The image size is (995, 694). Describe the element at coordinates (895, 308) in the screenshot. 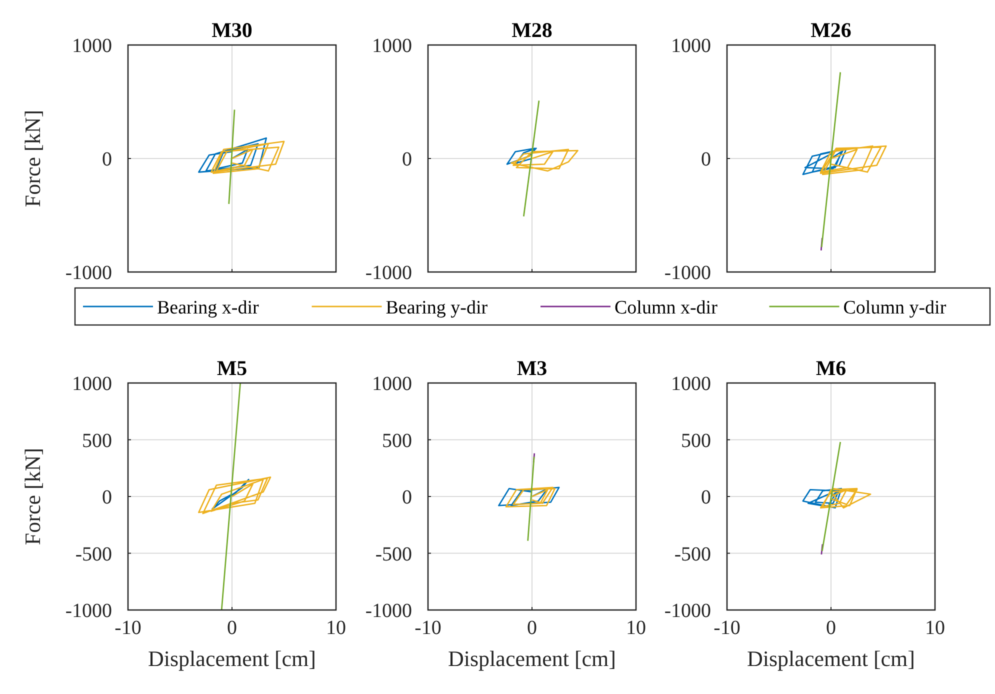

I see `legend-label: Column y-dir` at that location.